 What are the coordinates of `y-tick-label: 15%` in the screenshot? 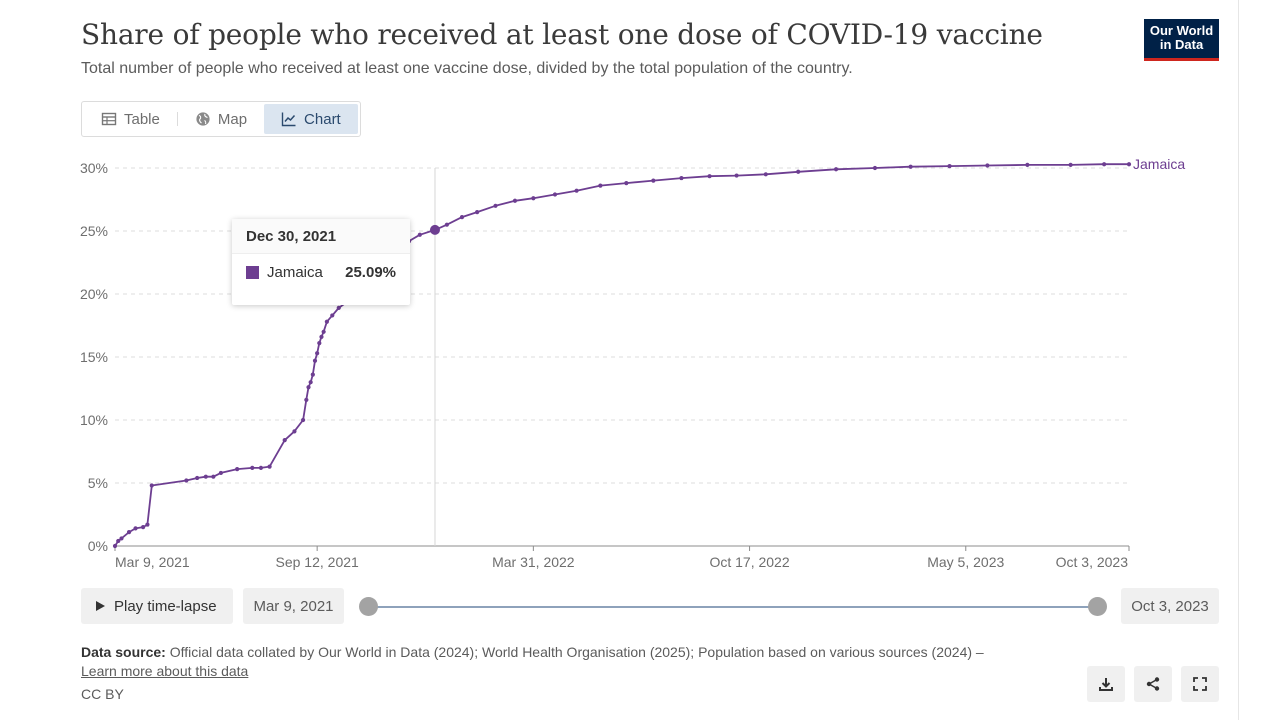 It's located at (94, 357).